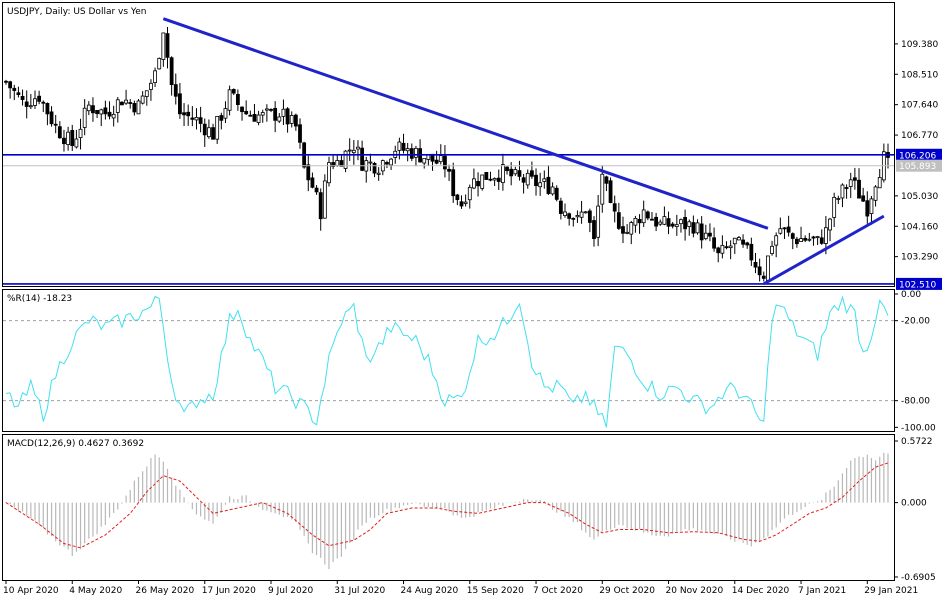 Image resolution: width=950 pixels, height=600 pixels. What do you see at coordinates (919, 106) in the screenshot?
I see `y-tick-label: 107.640` at bounding box center [919, 106].